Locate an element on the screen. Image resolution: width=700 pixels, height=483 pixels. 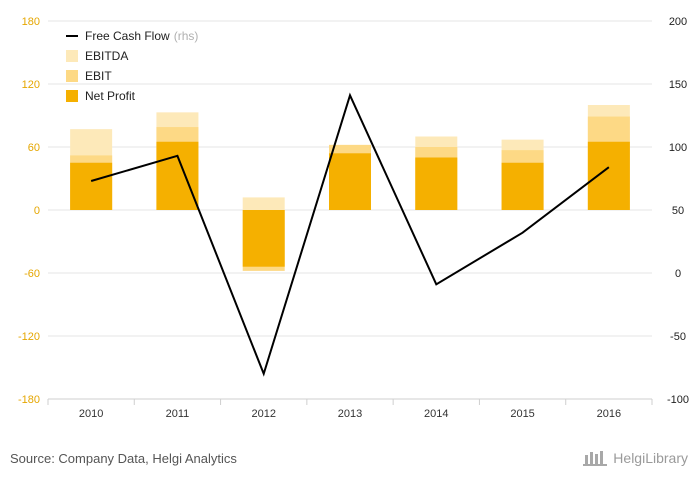
legend-label-text: EBITDA is located at coordinates (106, 56).